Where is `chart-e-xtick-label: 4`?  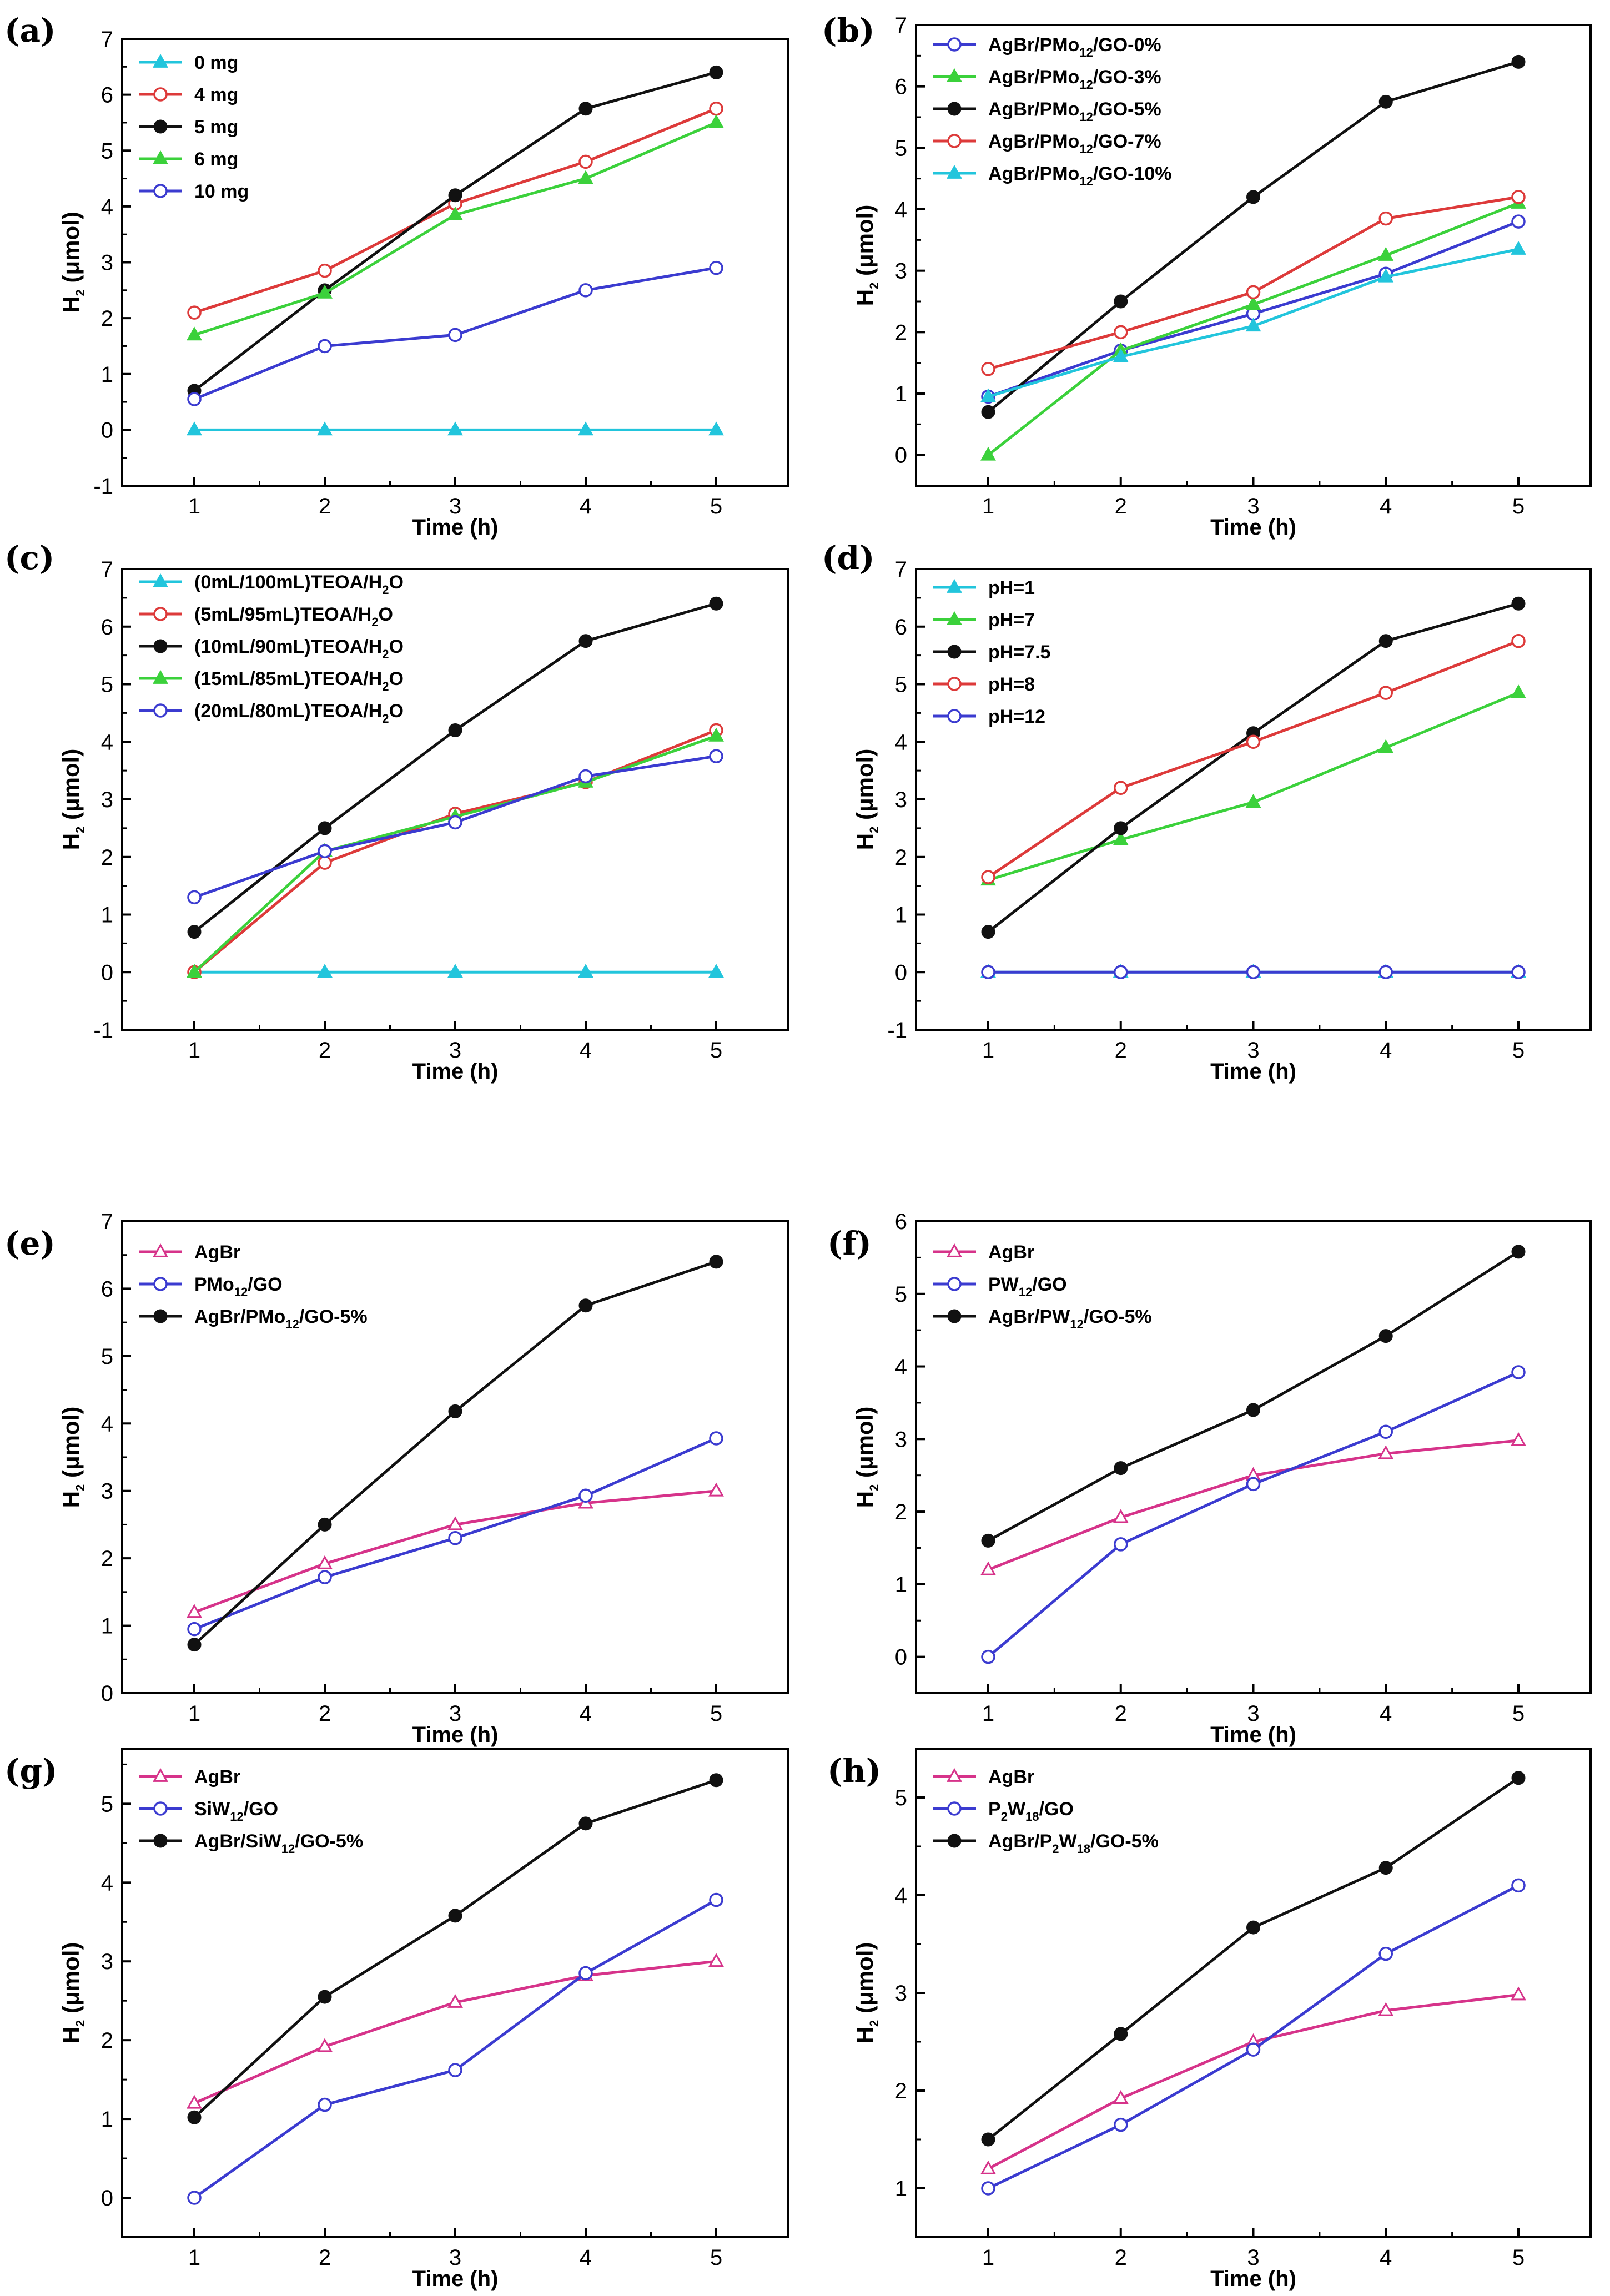
chart-e-xtick-label: 4 is located at coordinates (586, 1713).